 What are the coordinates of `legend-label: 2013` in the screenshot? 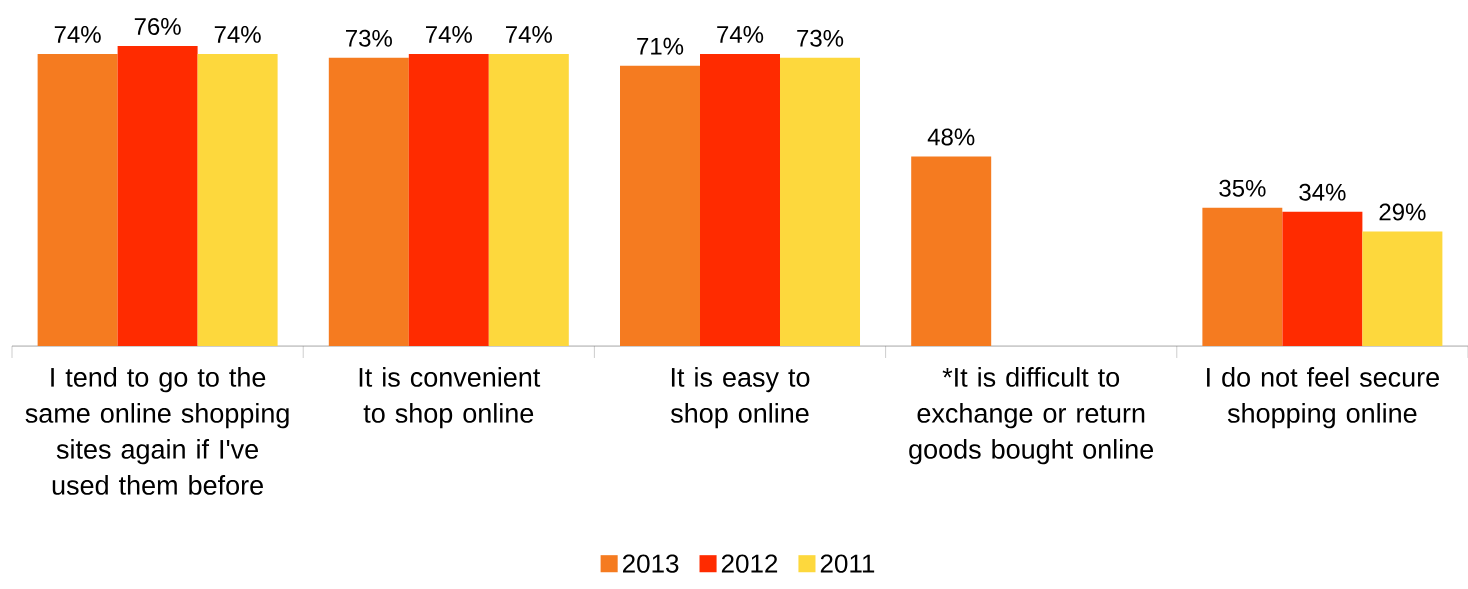 It's located at (650, 563).